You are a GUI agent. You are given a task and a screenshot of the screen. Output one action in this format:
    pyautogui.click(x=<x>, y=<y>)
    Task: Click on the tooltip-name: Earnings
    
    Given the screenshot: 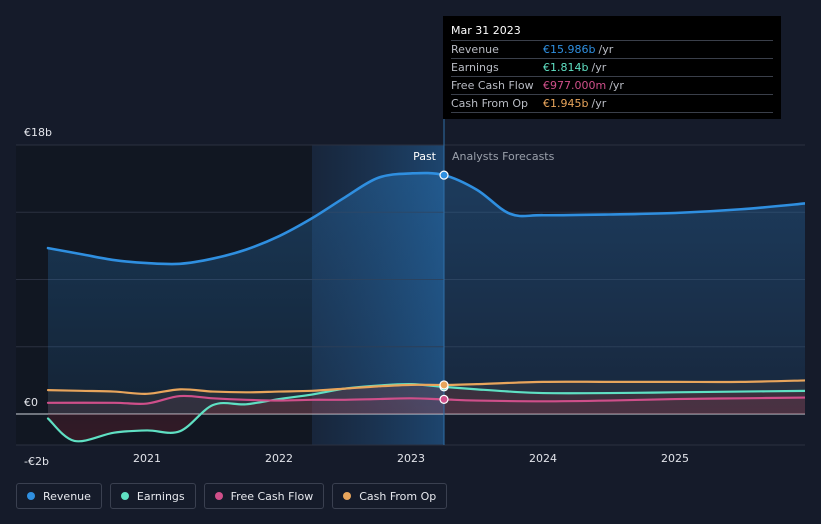 What is the action you would take?
    pyautogui.click(x=475, y=67)
    